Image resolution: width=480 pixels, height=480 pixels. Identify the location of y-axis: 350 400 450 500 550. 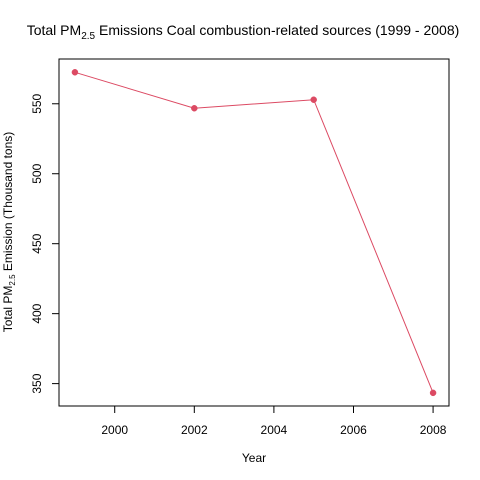
(45, 243).